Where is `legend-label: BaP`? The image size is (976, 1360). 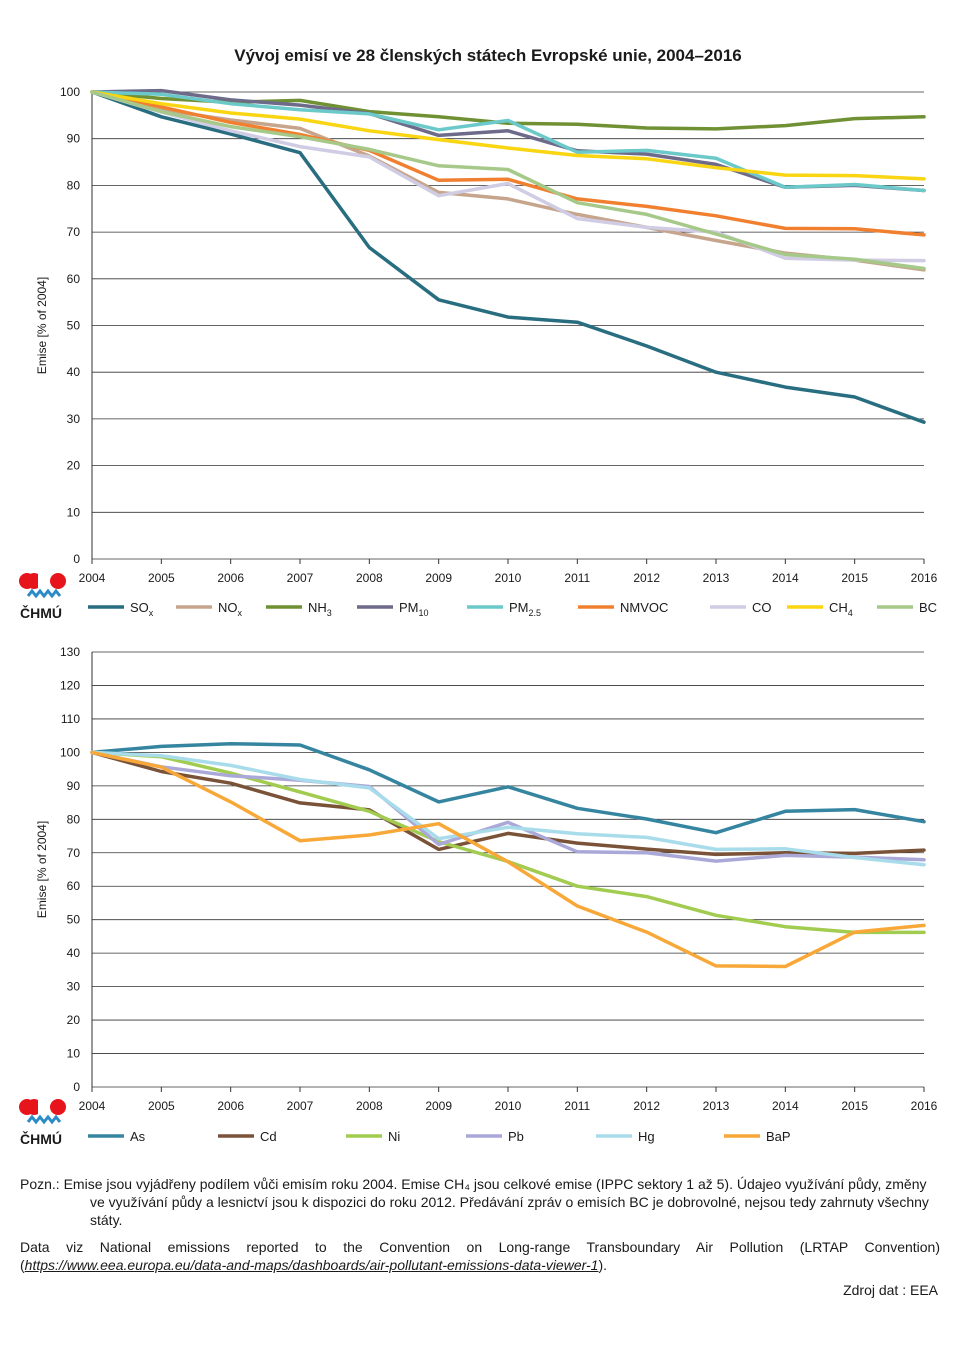 legend-label: BaP is located at coordinates (778, 1136).